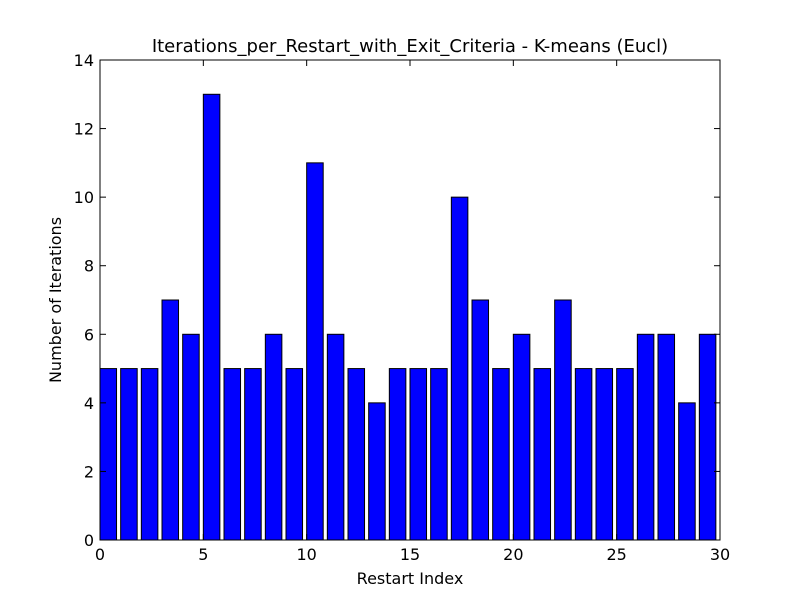 The width and height of the screenshot is (800, 600). What do you see at coordinates (100, 554) in the screenshot?
I see `x-tick-label: 0` at bounding box center [100, 554].